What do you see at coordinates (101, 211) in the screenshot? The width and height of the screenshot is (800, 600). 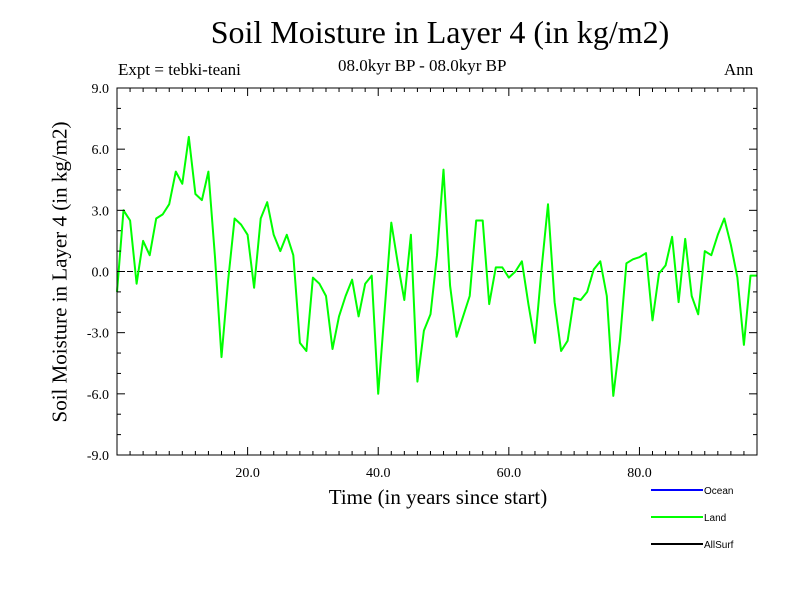 I see `y-tick-label: 3.0` at bounding box center [101, 211].